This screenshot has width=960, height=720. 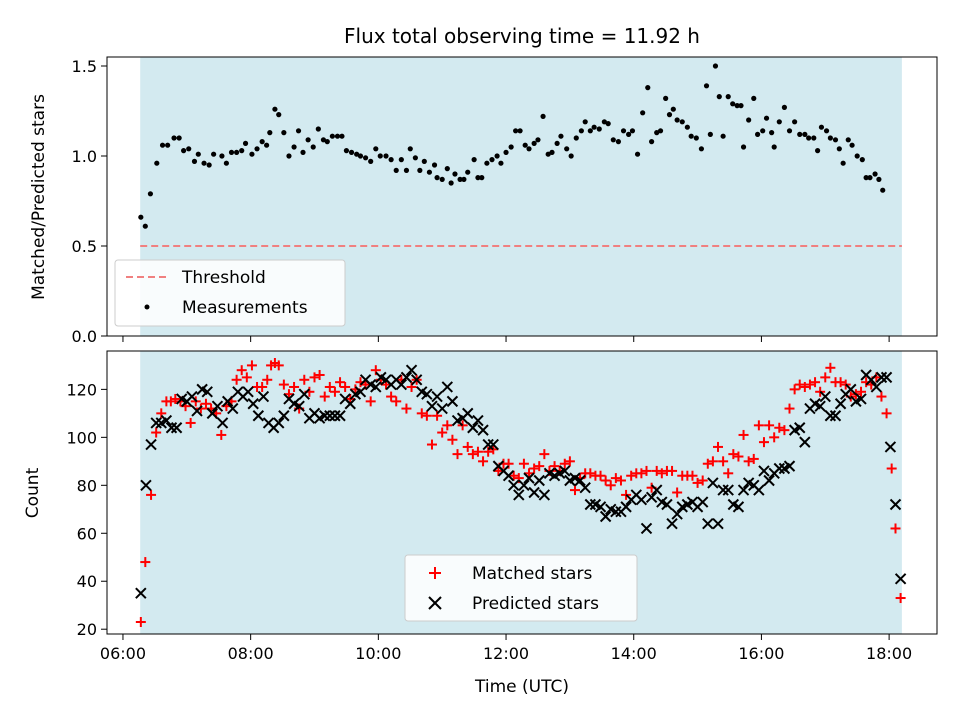 I want to click on bottom-ytick-label: 80, so click(x=87, y=485).